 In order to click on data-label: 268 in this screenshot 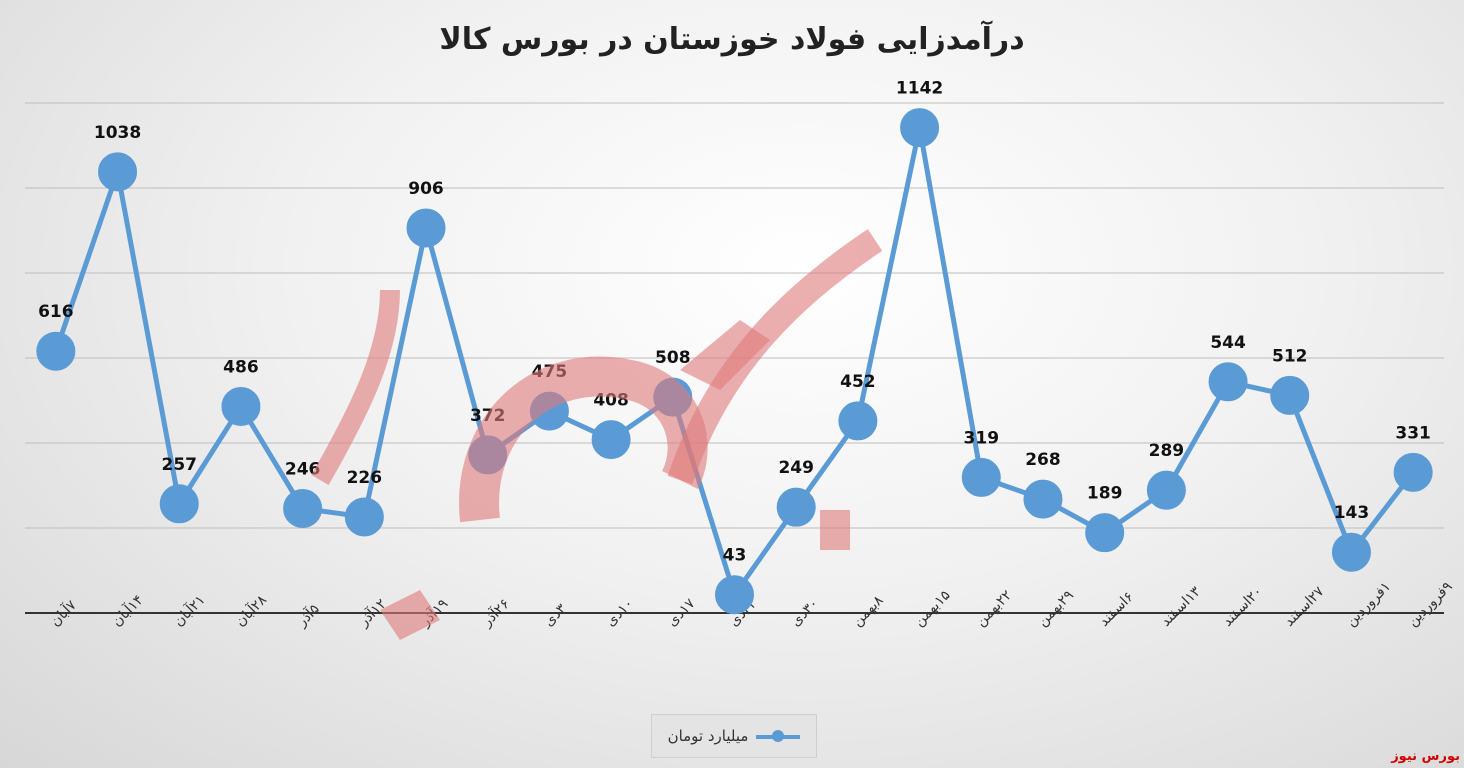, I will do `click(1043, 460)`.